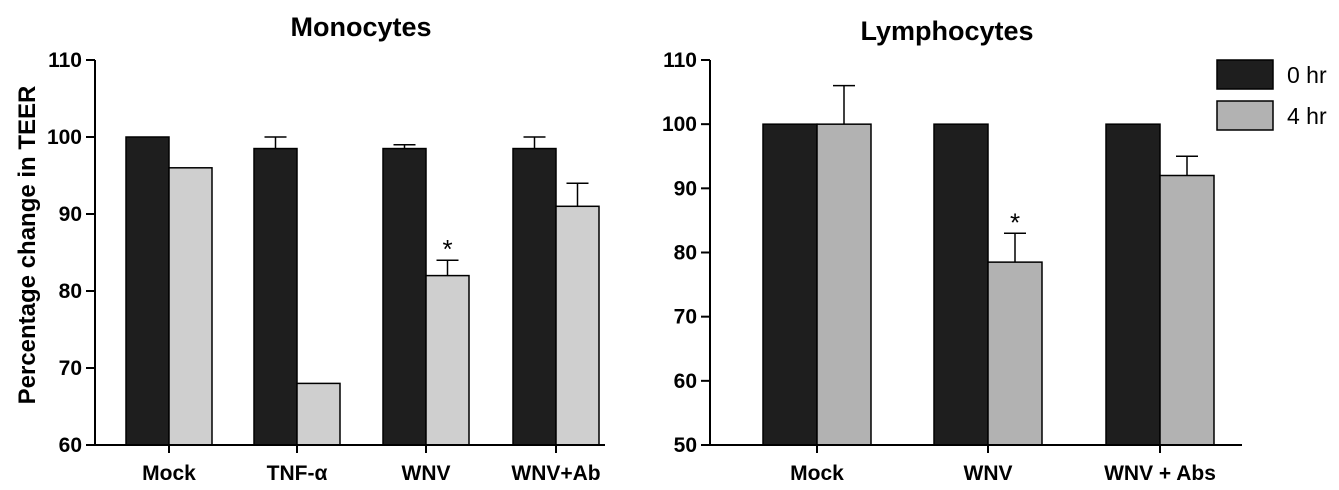 The image size is (1339, 490). Describe the element at coordinates (275, 296) in the screenshot. I see `bar-tnf-0-hr` at that location.